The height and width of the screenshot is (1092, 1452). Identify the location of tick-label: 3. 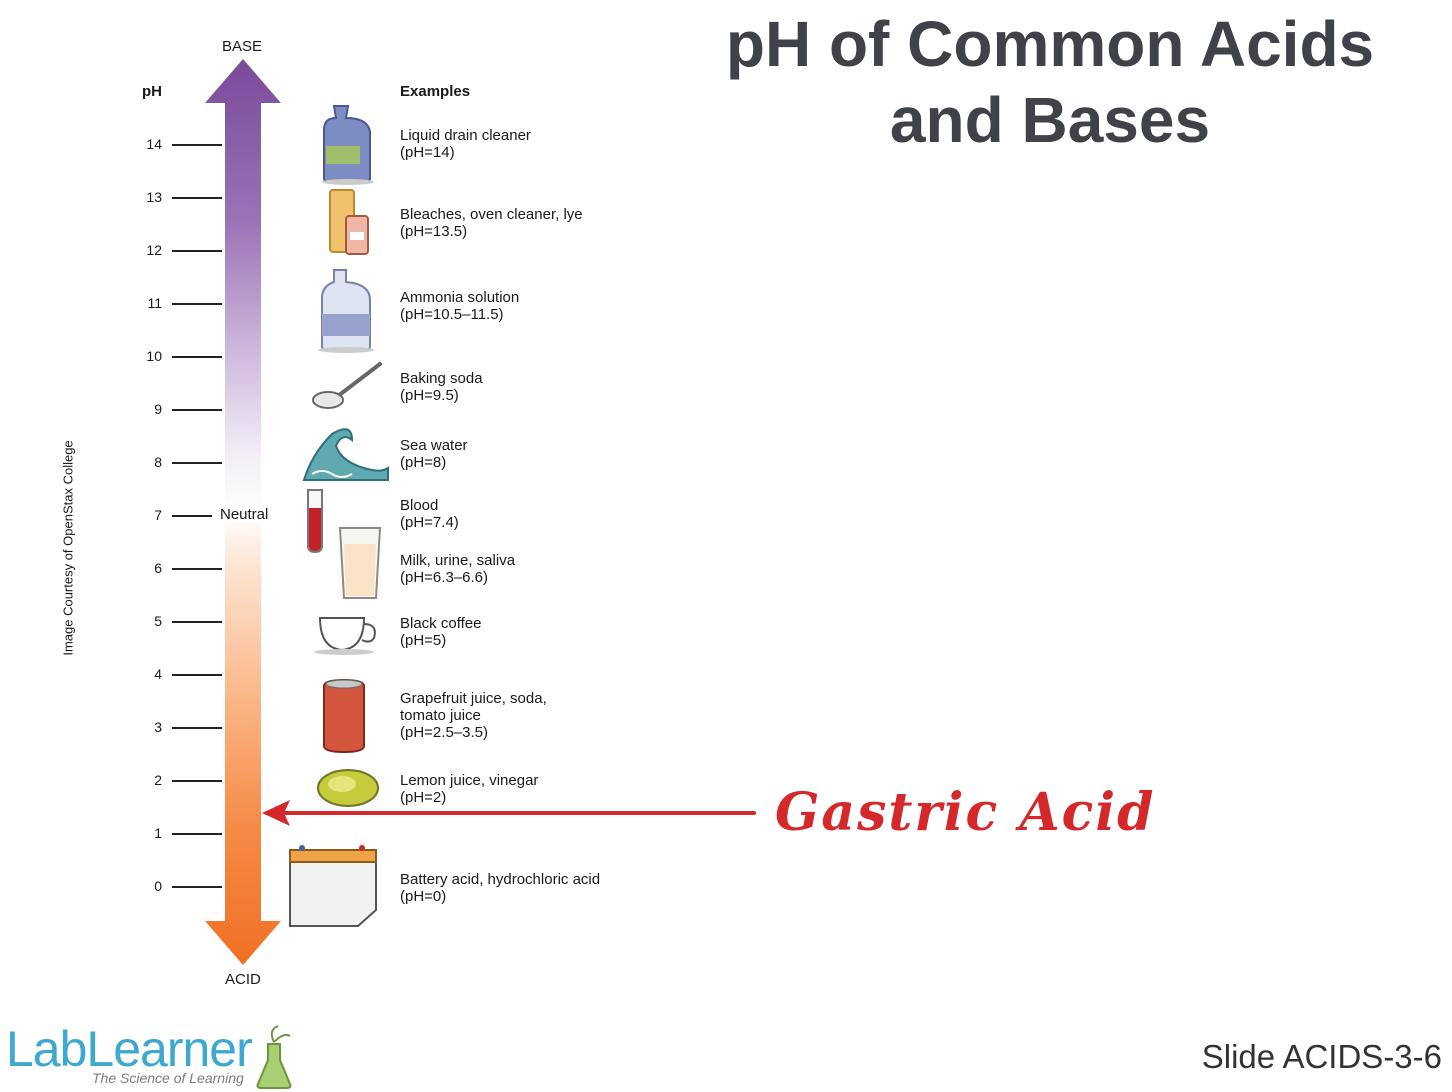
(158, 727).